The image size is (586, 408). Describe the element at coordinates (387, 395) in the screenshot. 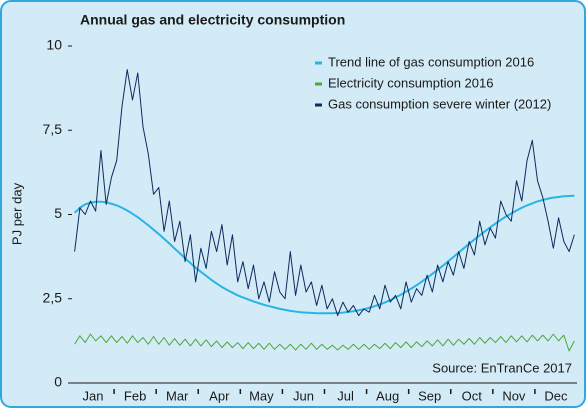

I see `x-tick-label: Aug` at that location.